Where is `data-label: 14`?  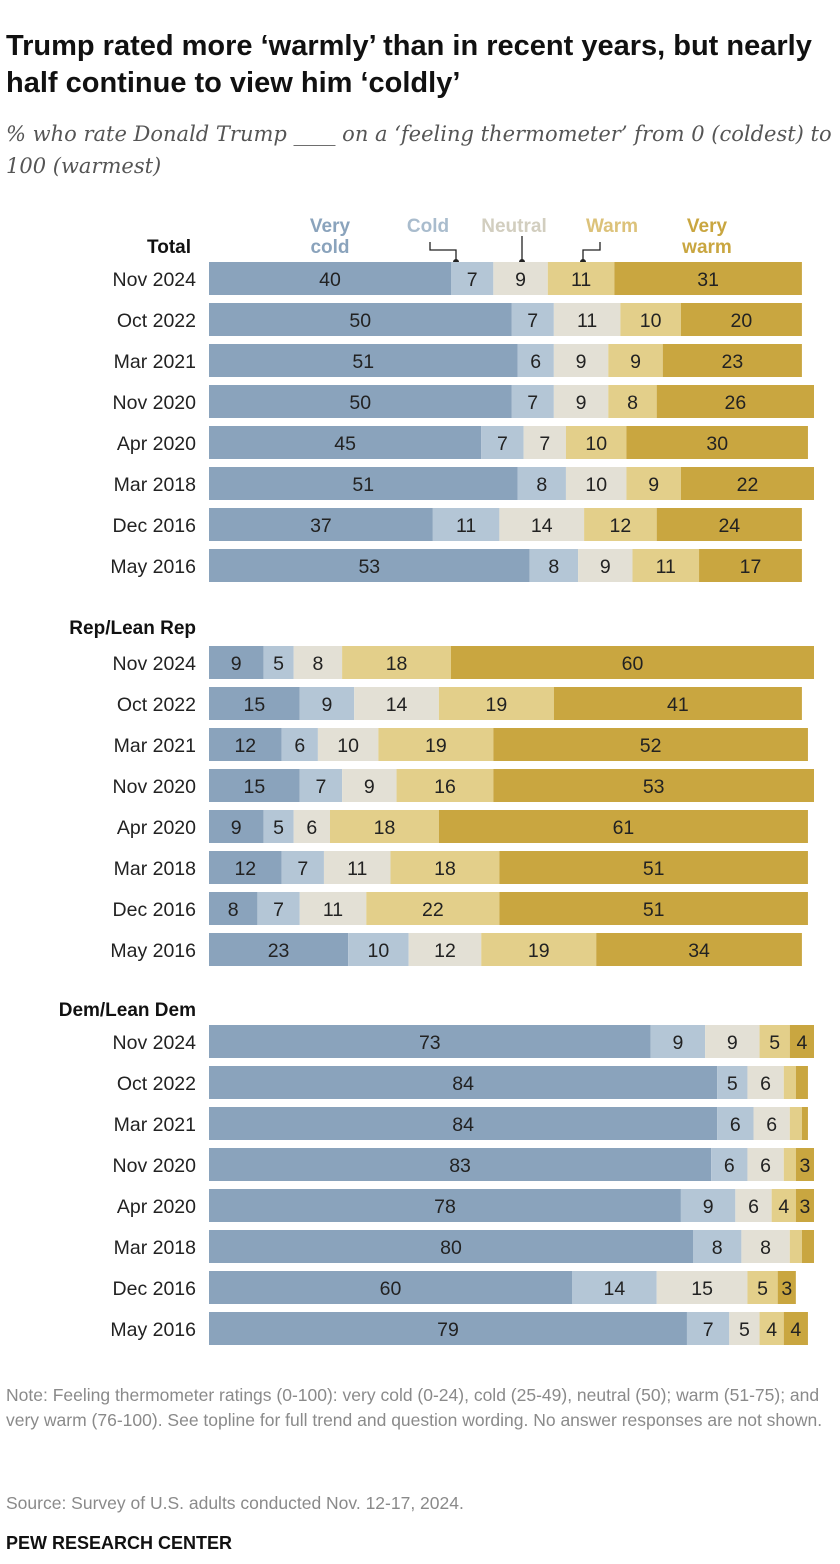
data-label: 14 is located at coordinates (542, 526).